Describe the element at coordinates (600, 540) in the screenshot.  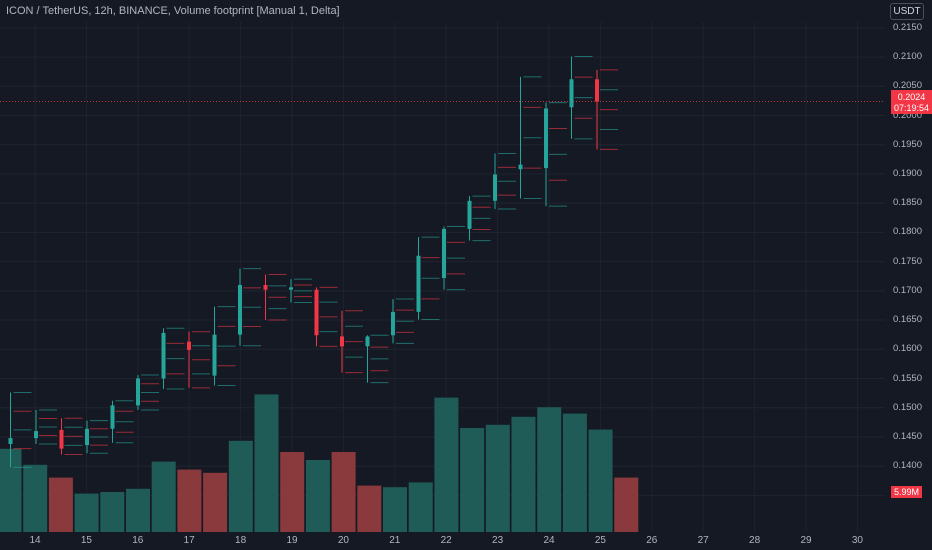
I see `date-tick-label: 25` at that location.